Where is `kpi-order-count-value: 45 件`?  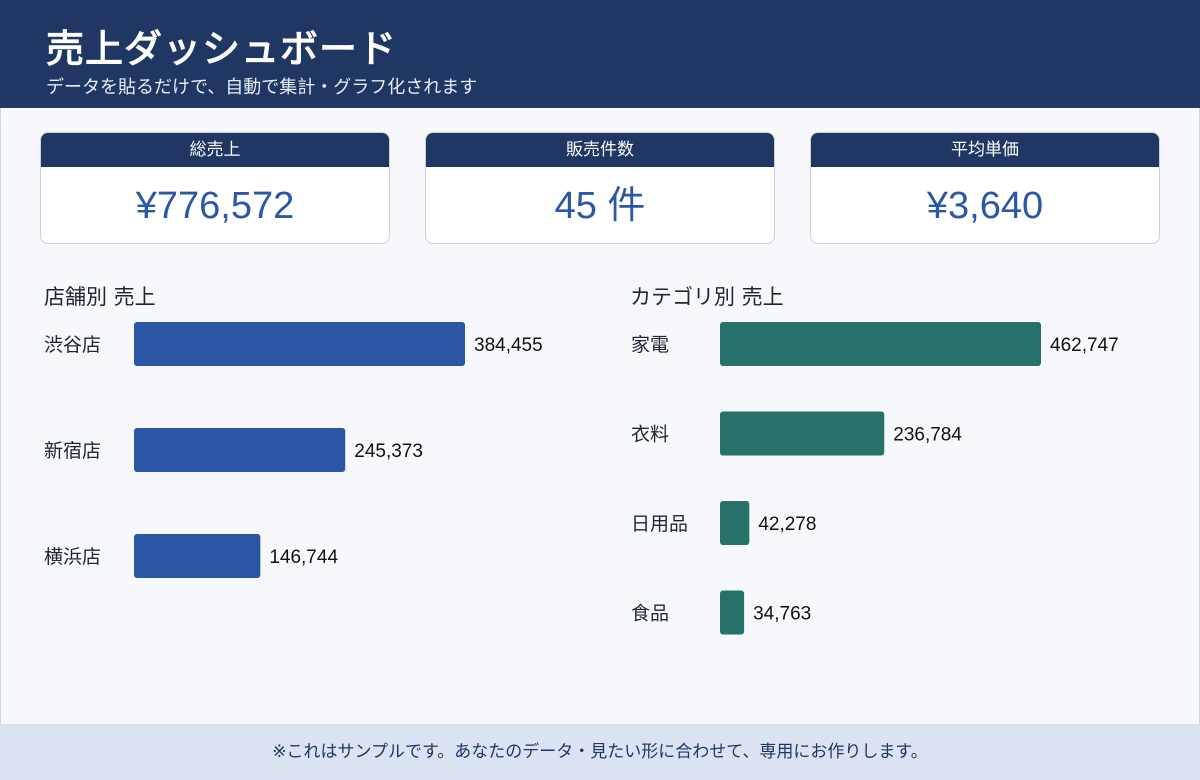 kpi-order-count-value: 45 件 is located at coordinates (600, 206).